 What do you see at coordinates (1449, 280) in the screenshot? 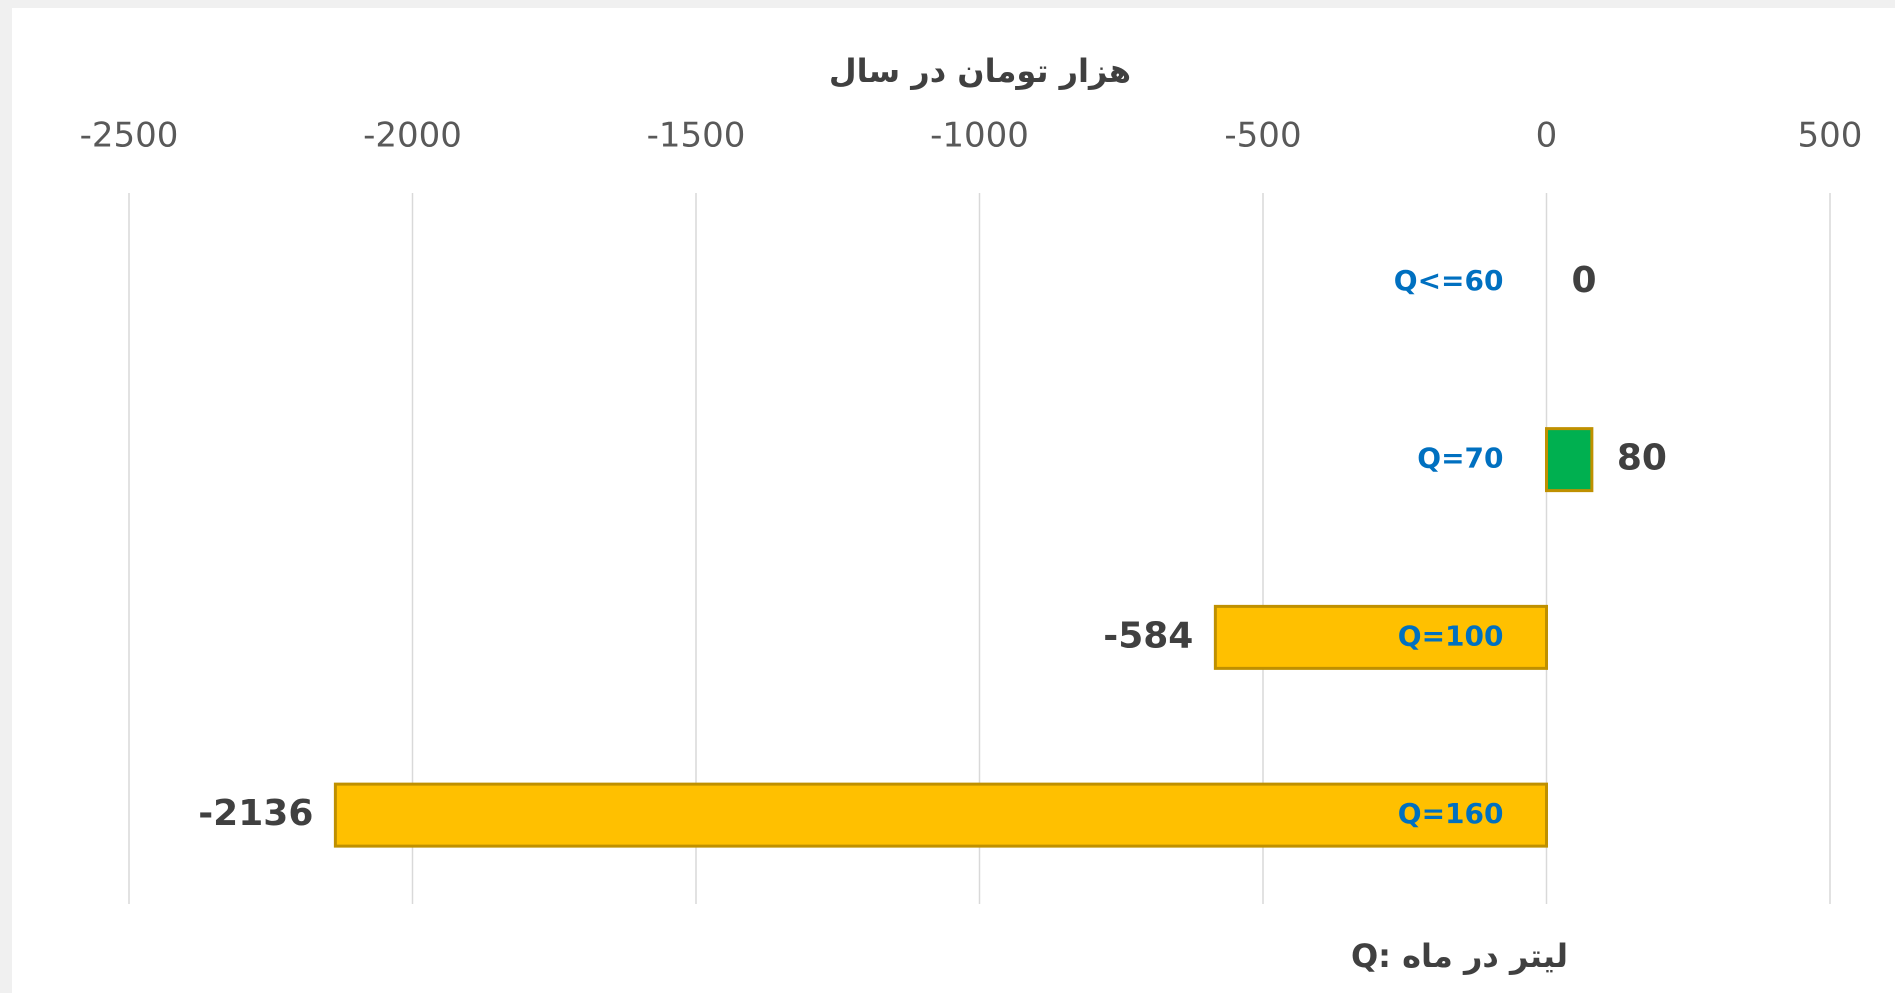
I see `category-label: Q<=60` at bounding box center [1449, 280].